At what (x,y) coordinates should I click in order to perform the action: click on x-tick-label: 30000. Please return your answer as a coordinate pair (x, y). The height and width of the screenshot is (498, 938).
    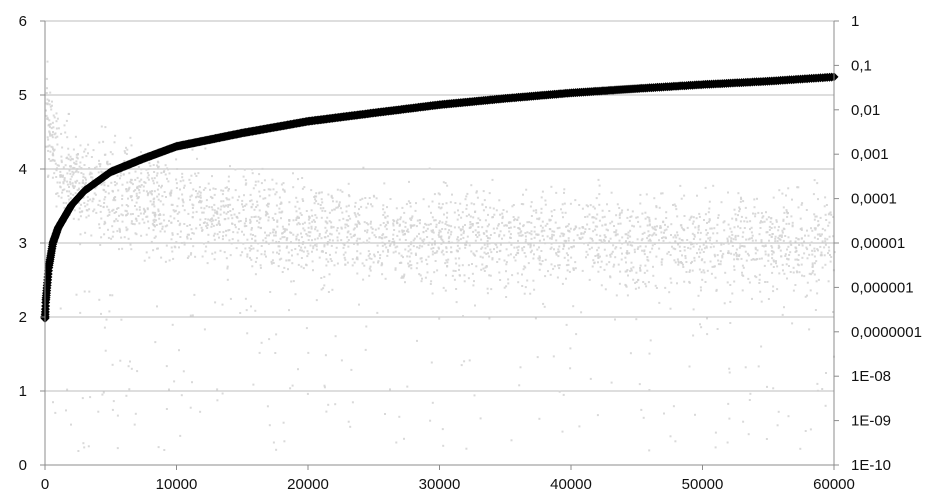
    Looking at the image, I should click on (440, 484).